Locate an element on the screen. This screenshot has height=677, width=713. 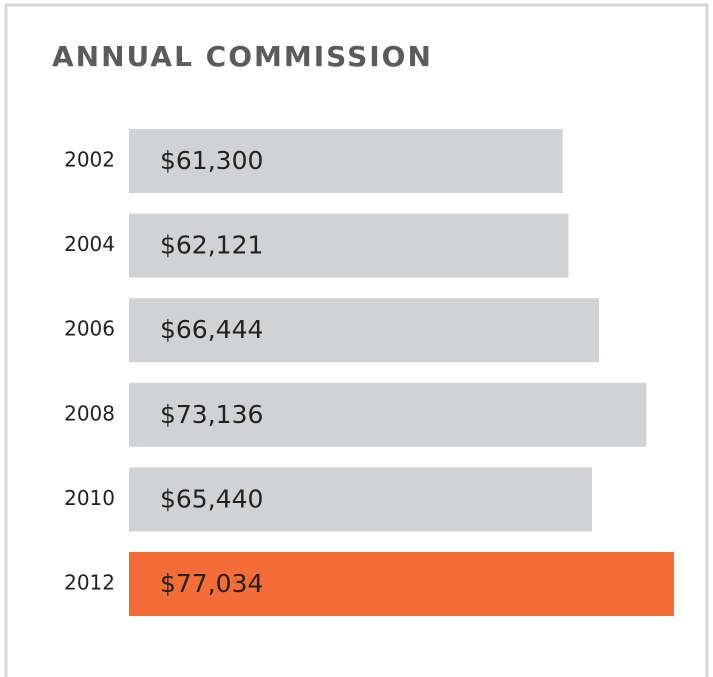
value-label: $73,136 is located at coordinates (211, 414).